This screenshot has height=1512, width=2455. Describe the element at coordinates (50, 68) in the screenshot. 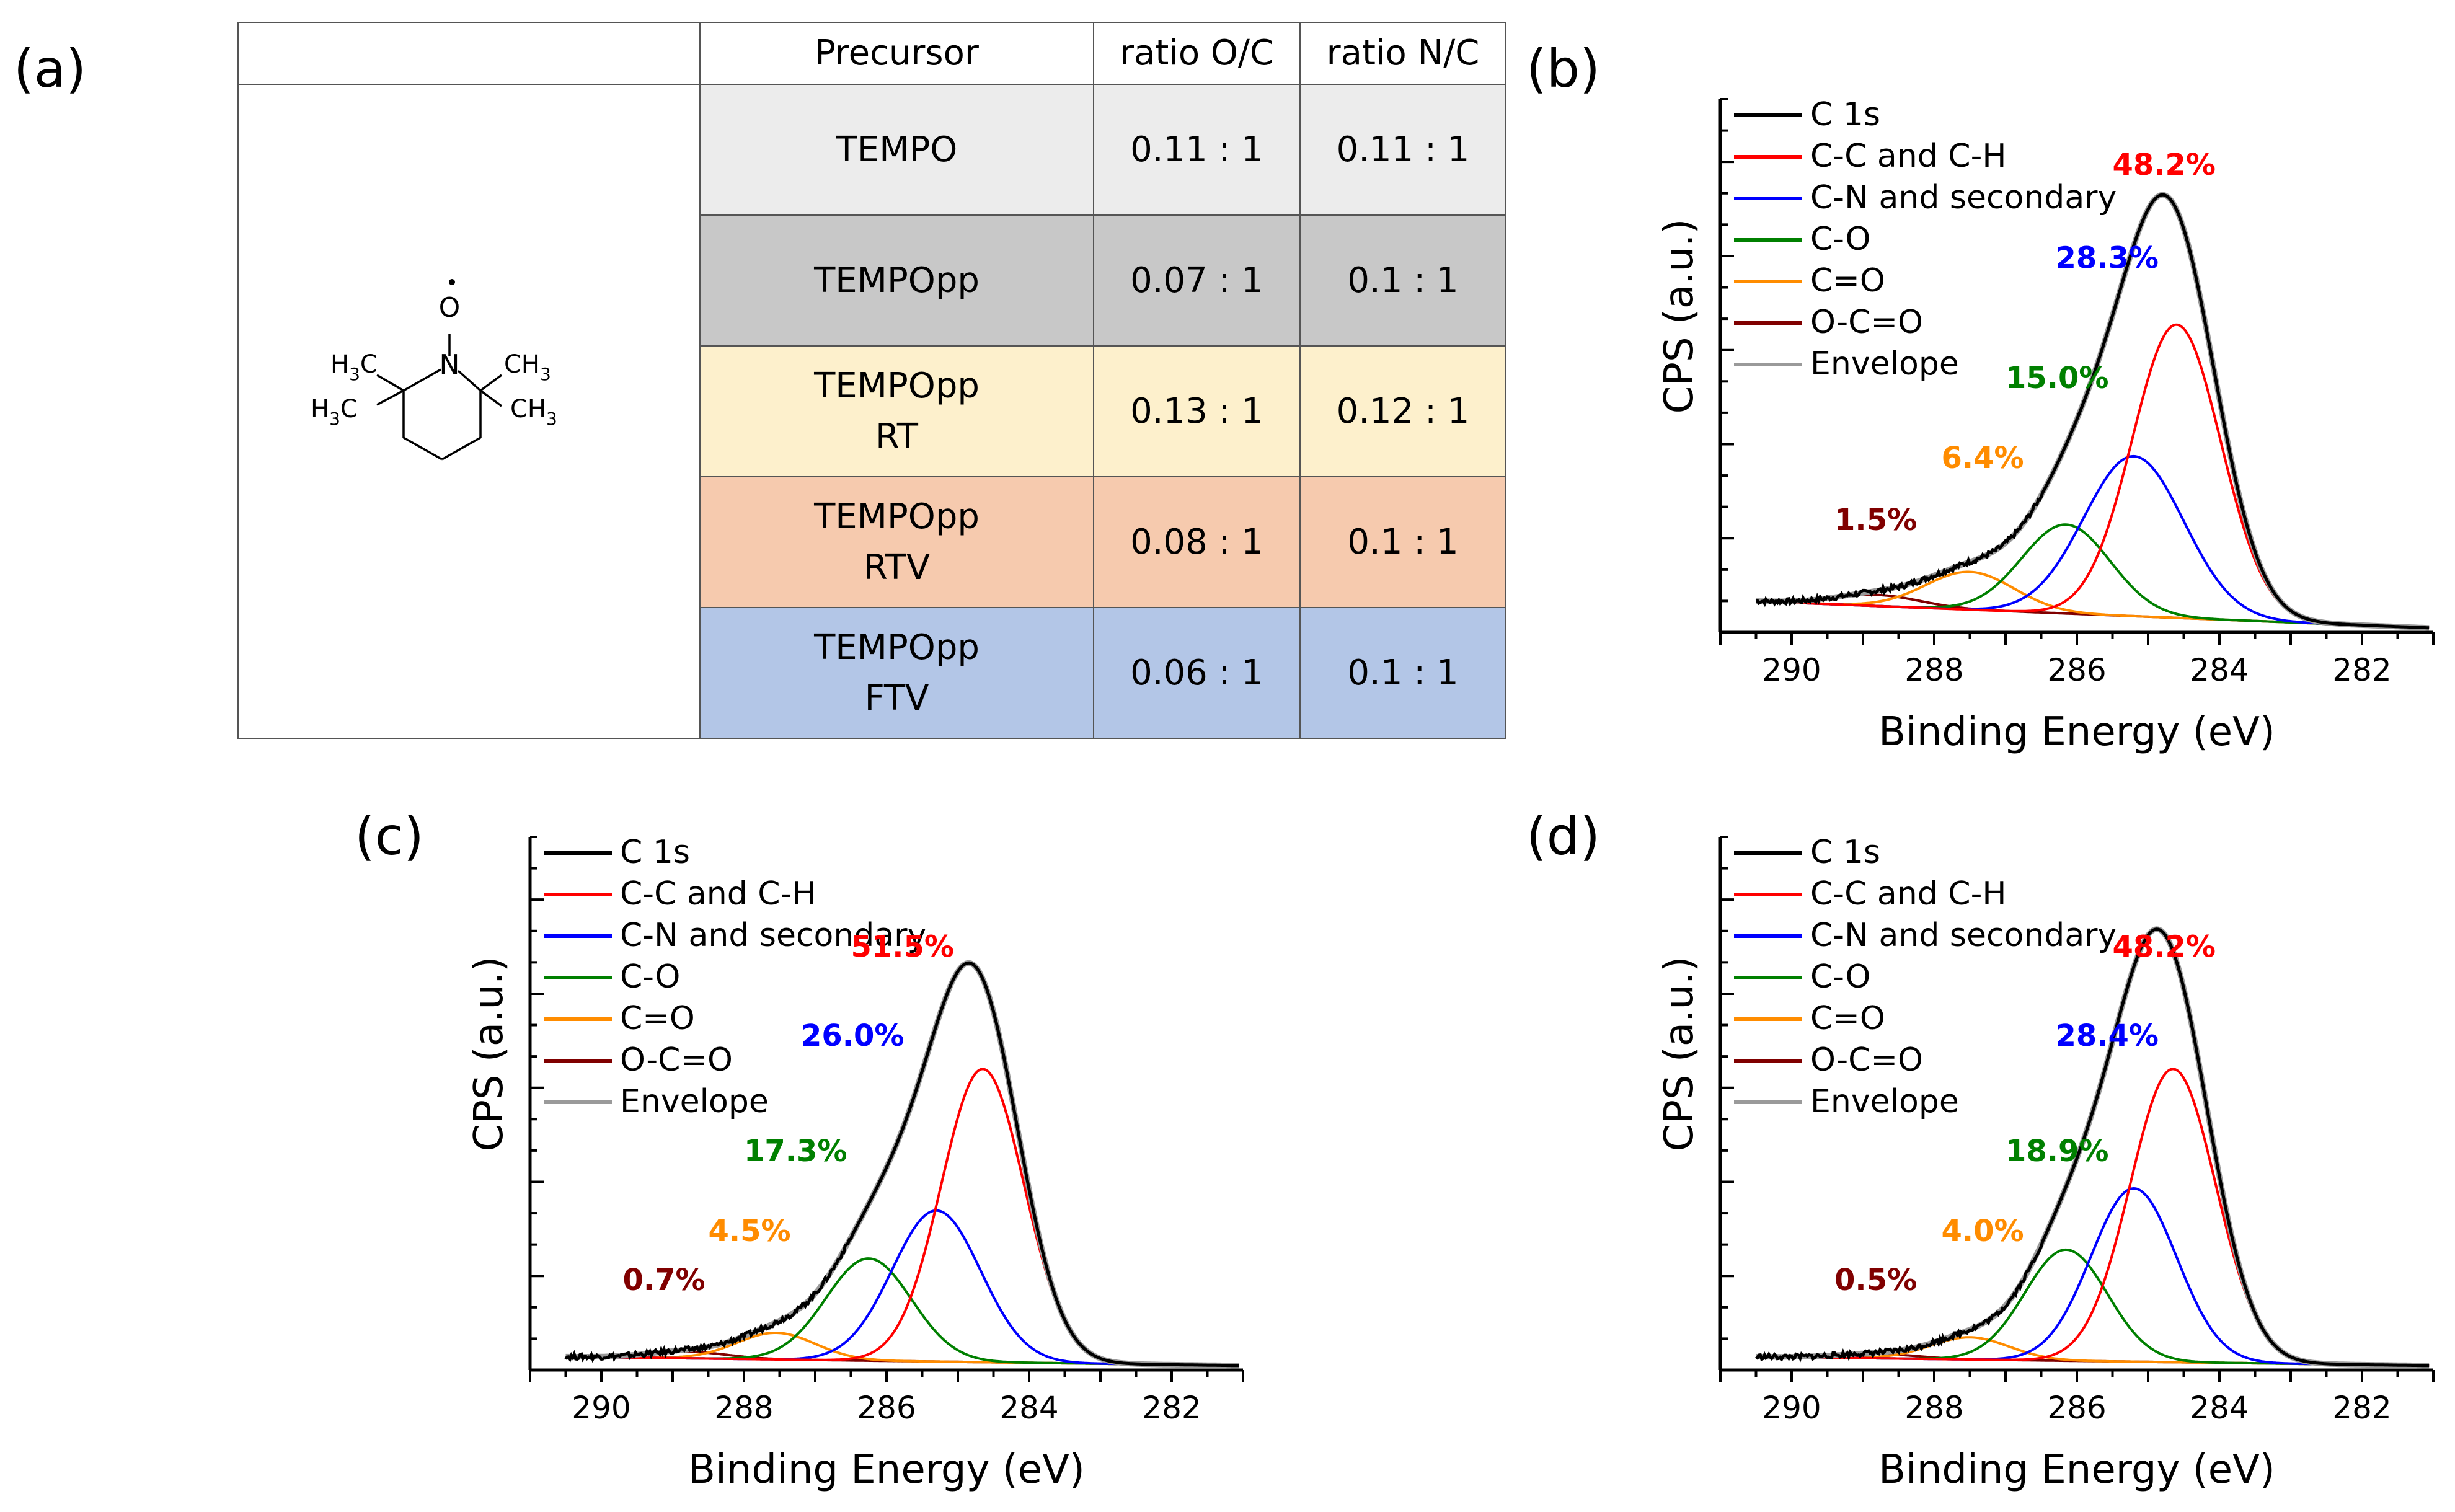

I see `panel-label-a: (a)` at that location.